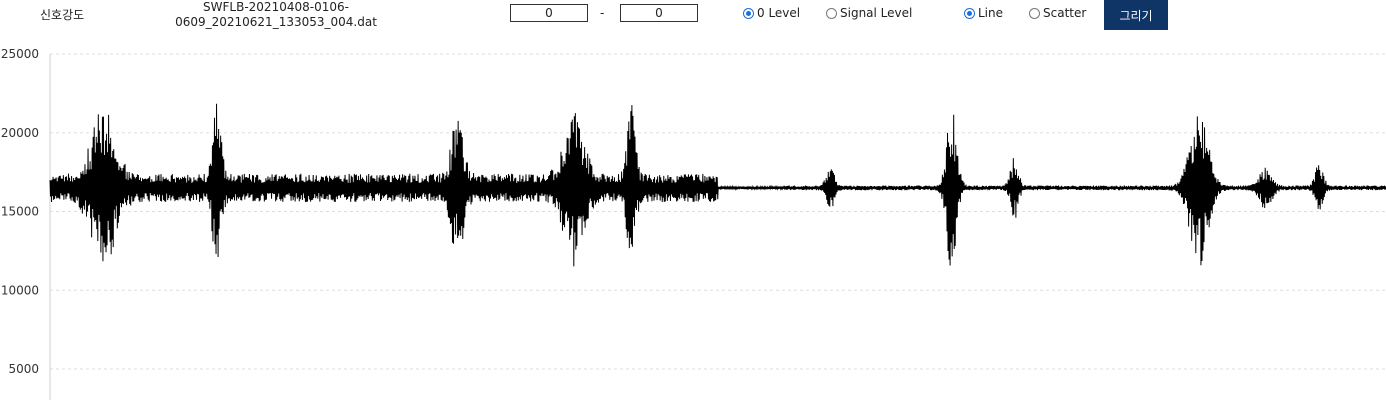 Image resolution: width=1386 pixels, height=400 pixels. What do you see at coordinates (549, 13) in the screenshot?
I see `range-start-input` at bounding box center [549, 13].